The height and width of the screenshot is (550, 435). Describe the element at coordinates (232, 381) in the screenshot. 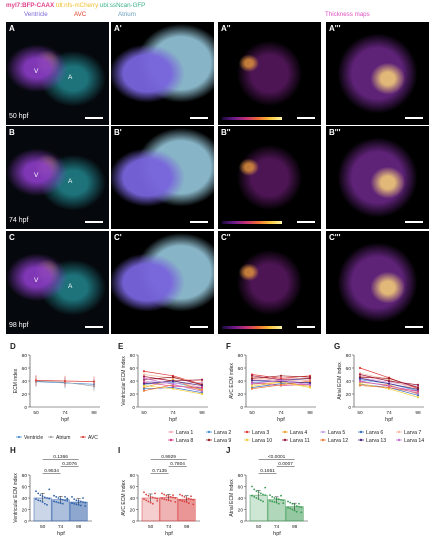

I see `y-axis-label: AVC ECM index` at that location.